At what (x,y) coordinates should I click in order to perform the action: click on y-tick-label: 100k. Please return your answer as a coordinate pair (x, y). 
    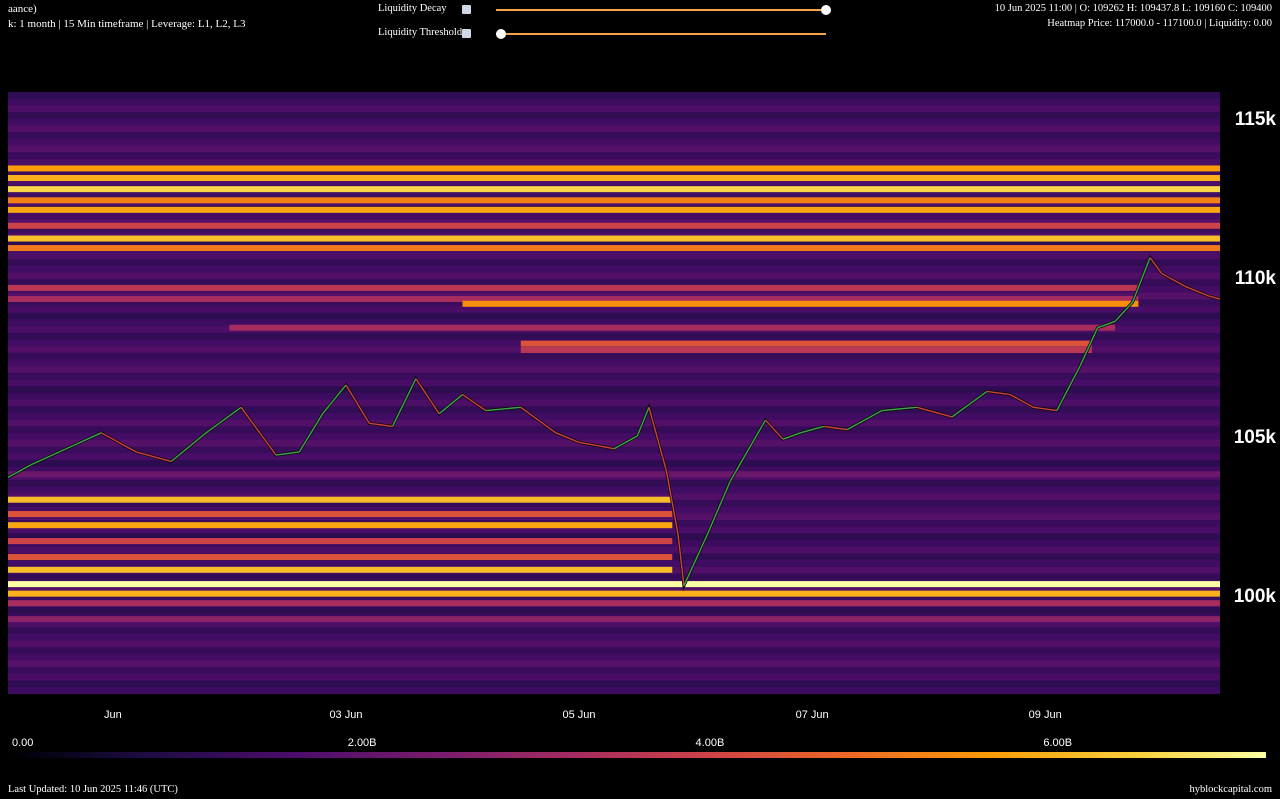
    Looking at the image, I should click on (1254, 597).